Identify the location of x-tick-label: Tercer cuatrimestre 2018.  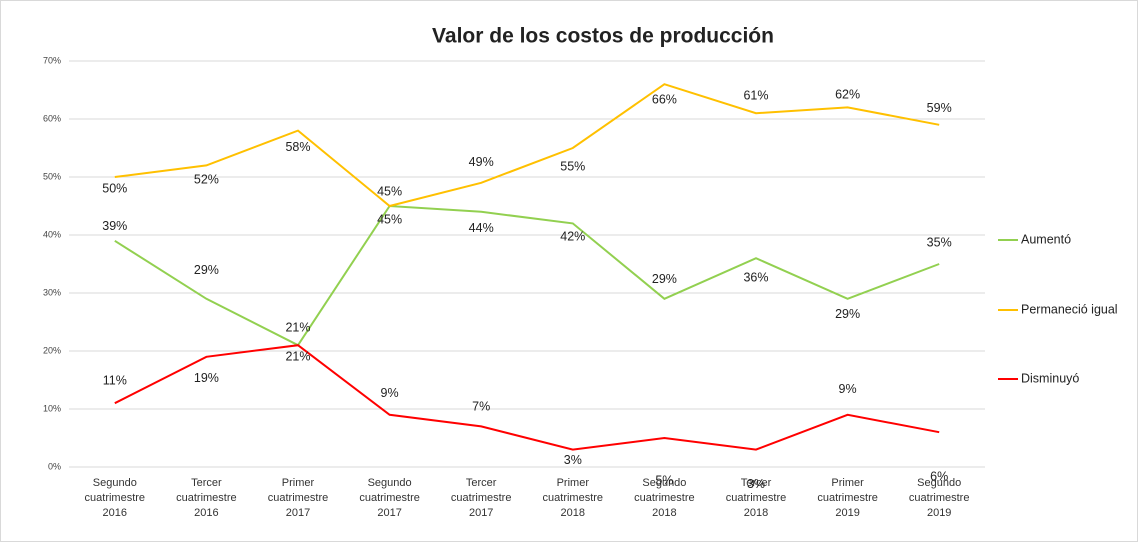
(756, 498).